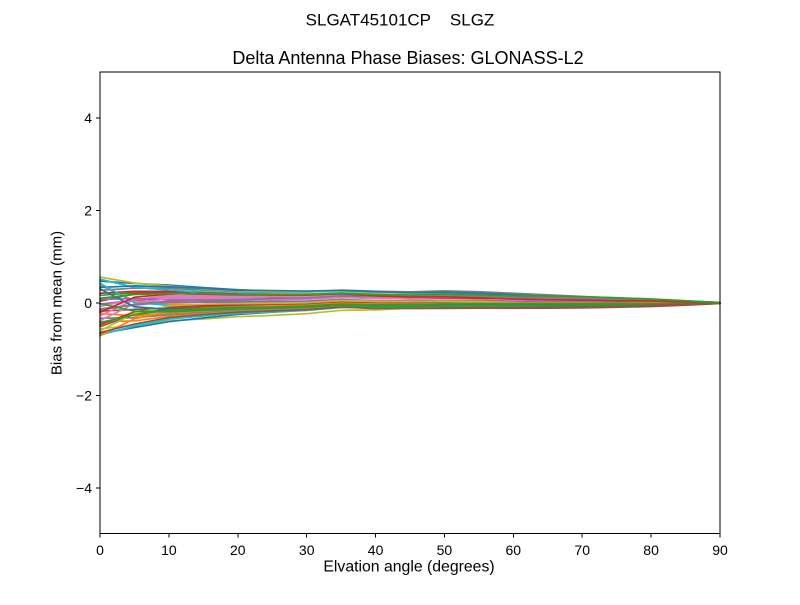 This screenshot has width=800, height=605. I want to click on svg-text: Bias from mean (mm), so click(57, 303).